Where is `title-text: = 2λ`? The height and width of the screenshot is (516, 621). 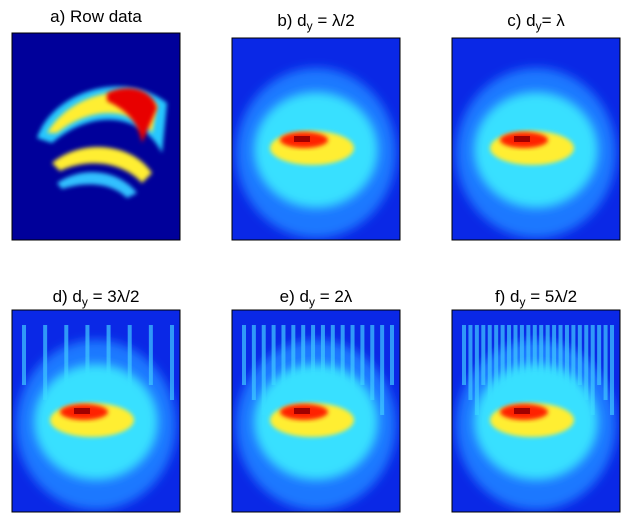 title-text: = 2λ is located at coordinates (334, 296).